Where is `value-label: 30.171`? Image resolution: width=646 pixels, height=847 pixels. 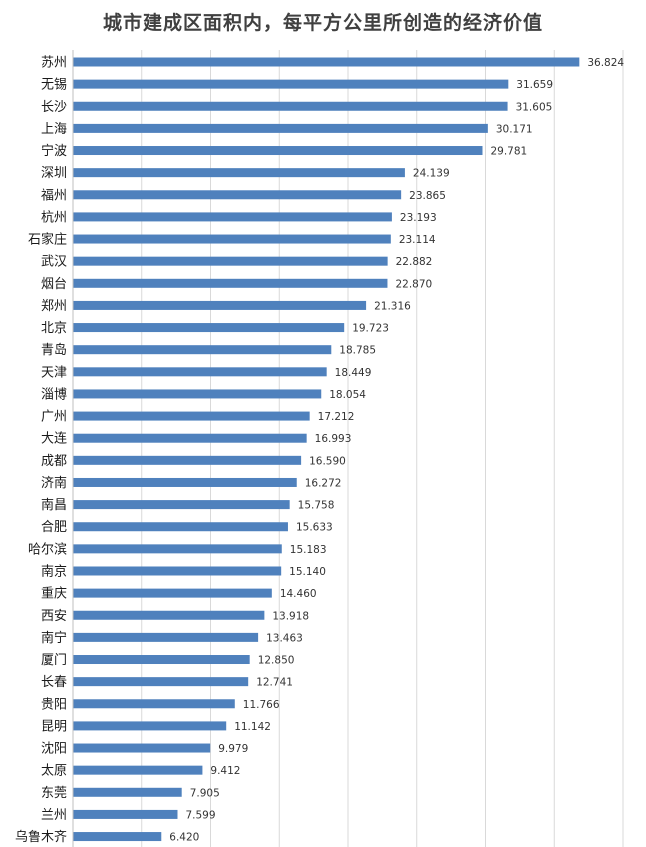
value-label: 30.171 is located at coordinates (514, 129).